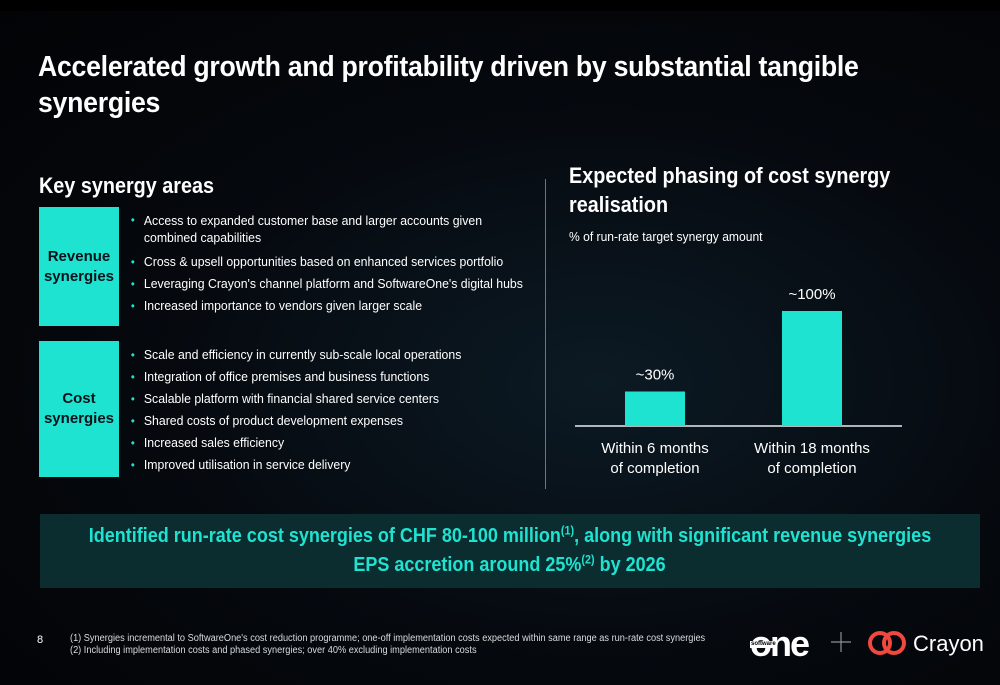 This screenshot has width=1000, height=685. I want to click on category-label-2: Within 18 months, so click(812, 448).